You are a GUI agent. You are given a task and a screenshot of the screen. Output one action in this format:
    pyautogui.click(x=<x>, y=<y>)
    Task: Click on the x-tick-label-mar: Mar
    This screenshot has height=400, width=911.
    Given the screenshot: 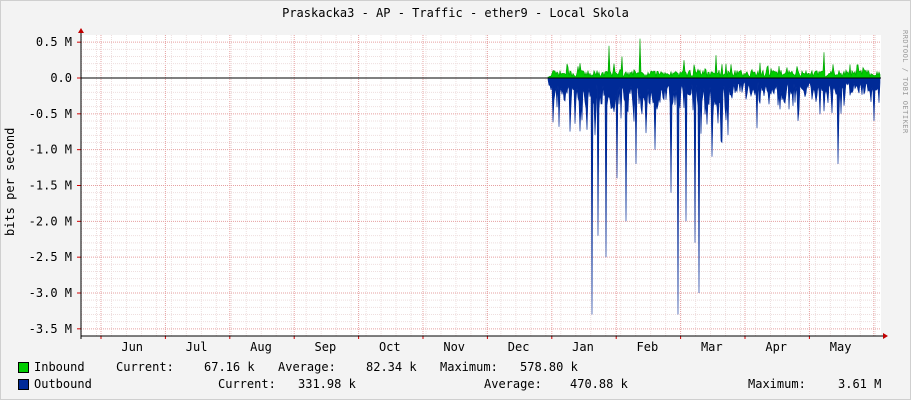 What is the action you would take?
    pyautogui.click(x=712, y=347)
    